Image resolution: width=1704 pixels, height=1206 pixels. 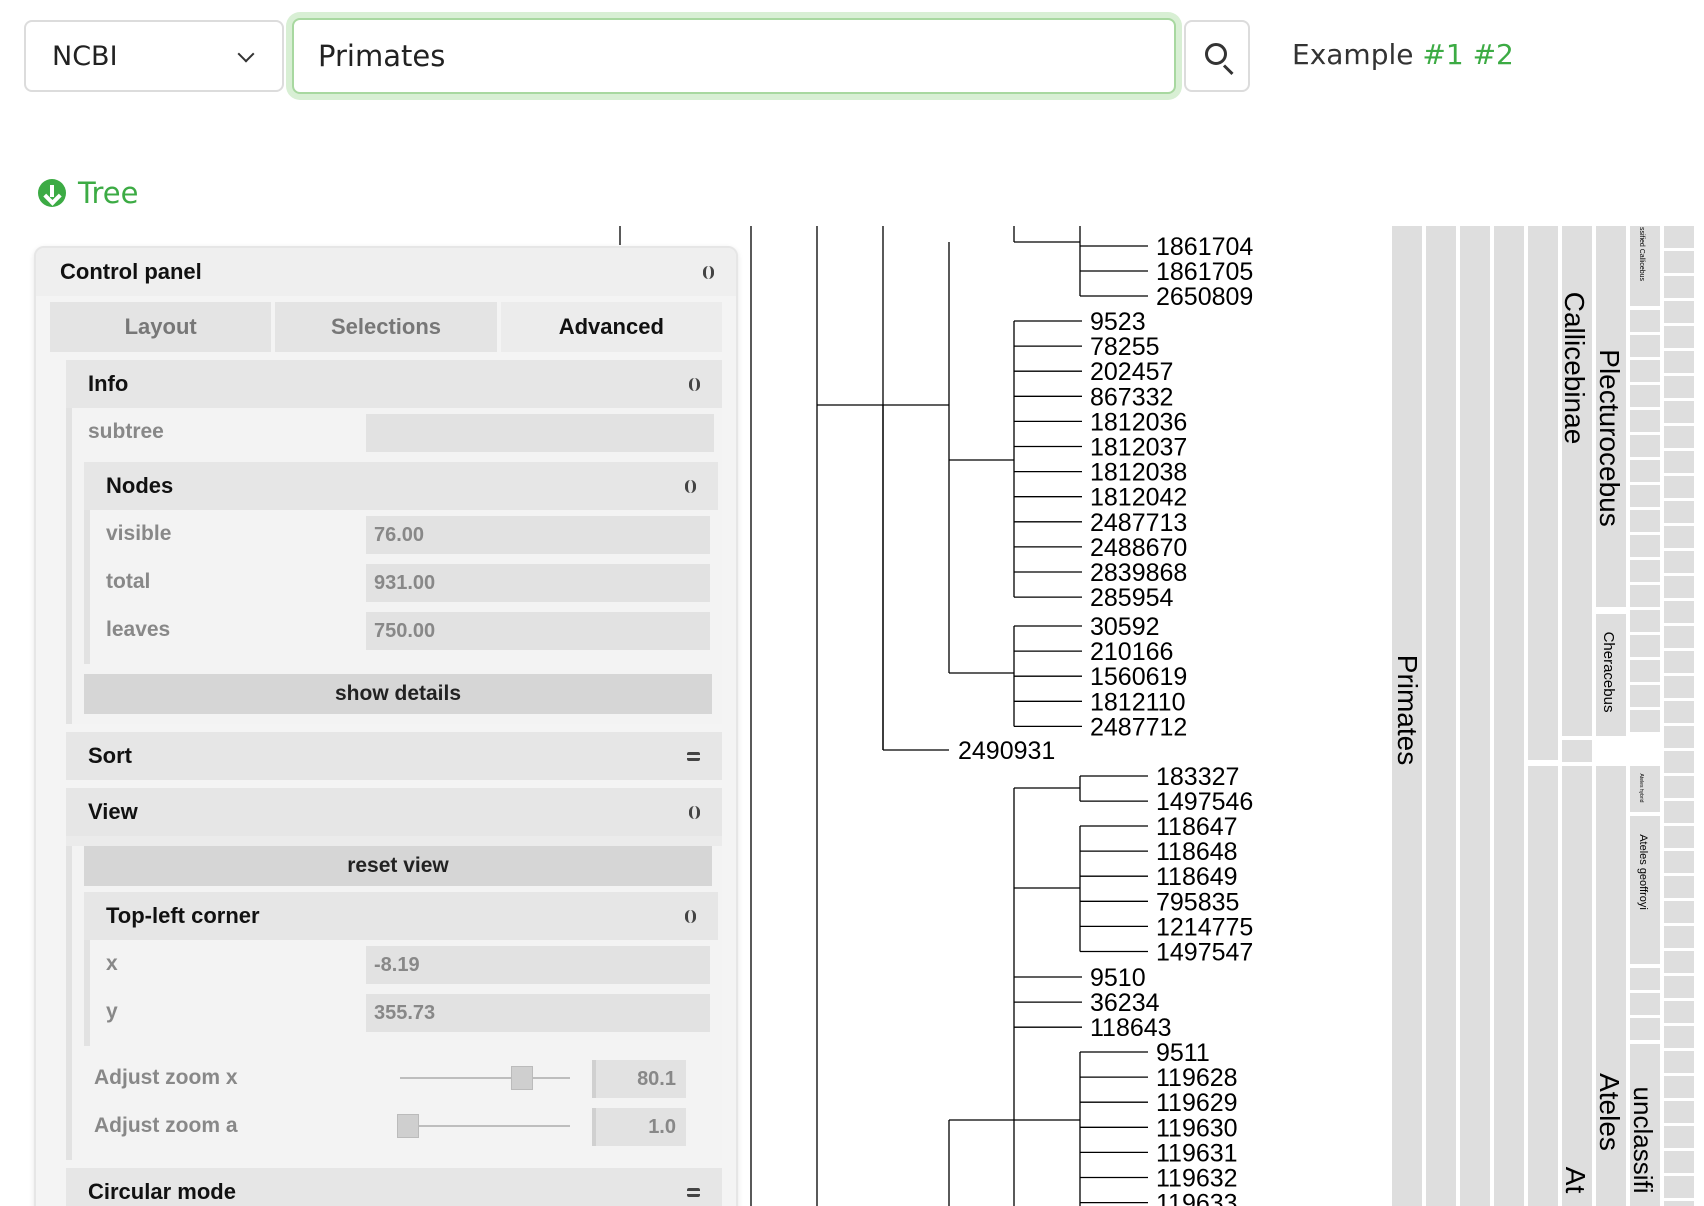 What do you see at coordinates (161, 327) in the screenshot?
I see `tab-layout: Layout` at bounding box center [161, 327].